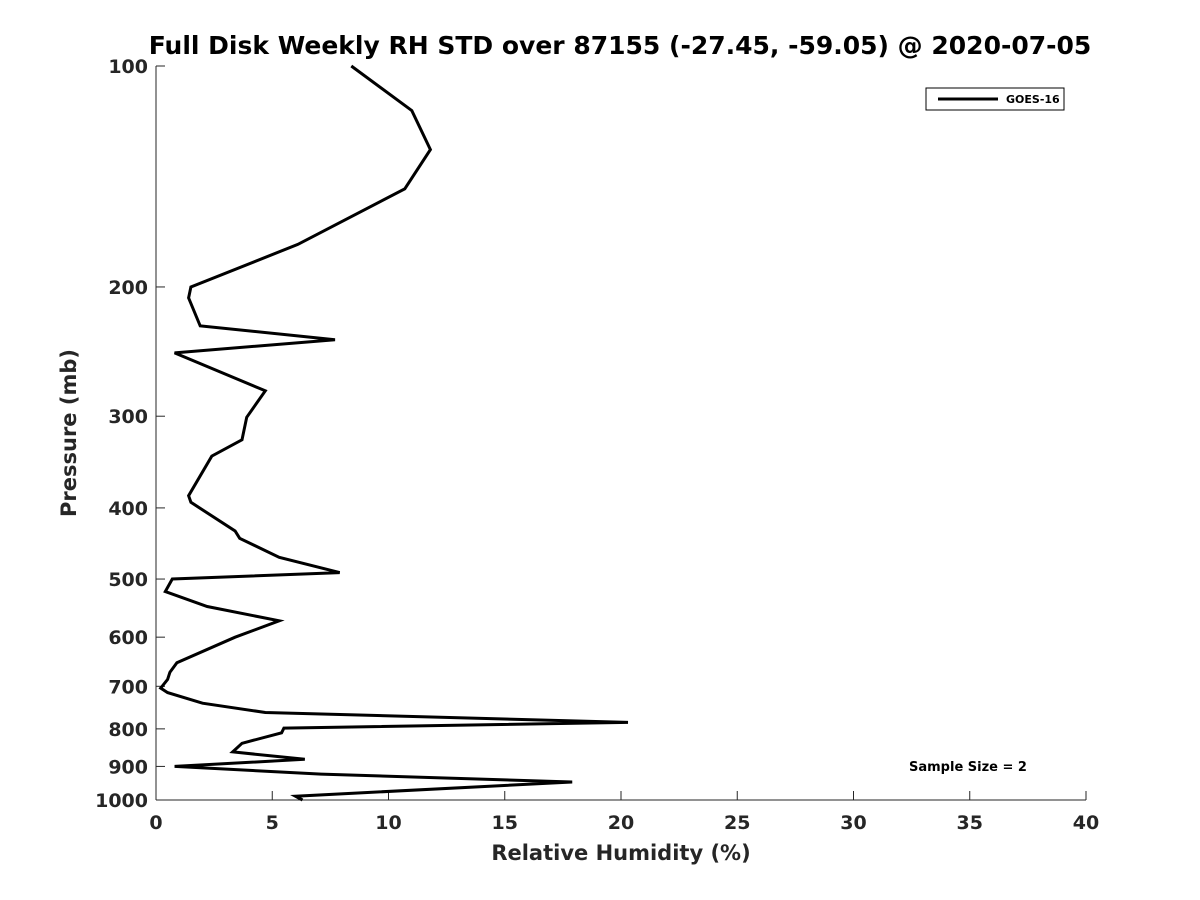  What do you see at coordinates (388, 823) in the screenshot?
I see `x-tick-label: 10` at bounding box center [388, 823].